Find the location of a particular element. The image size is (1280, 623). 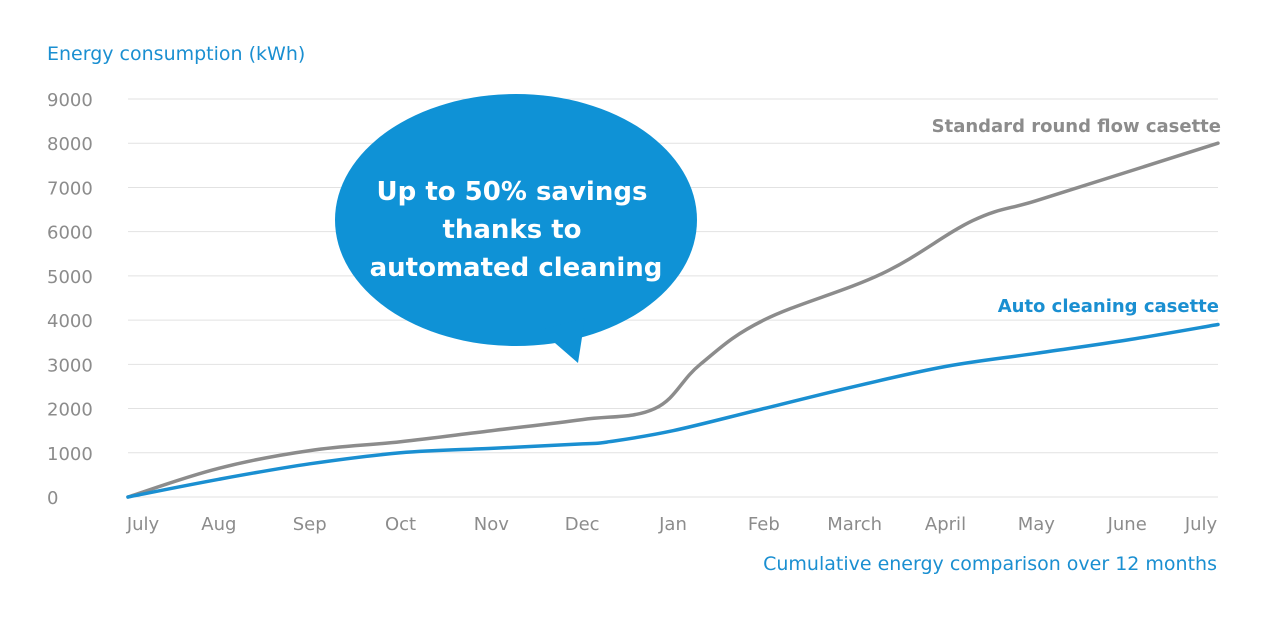

y-tick-label: 2000 is located at coordinates (70, 410).